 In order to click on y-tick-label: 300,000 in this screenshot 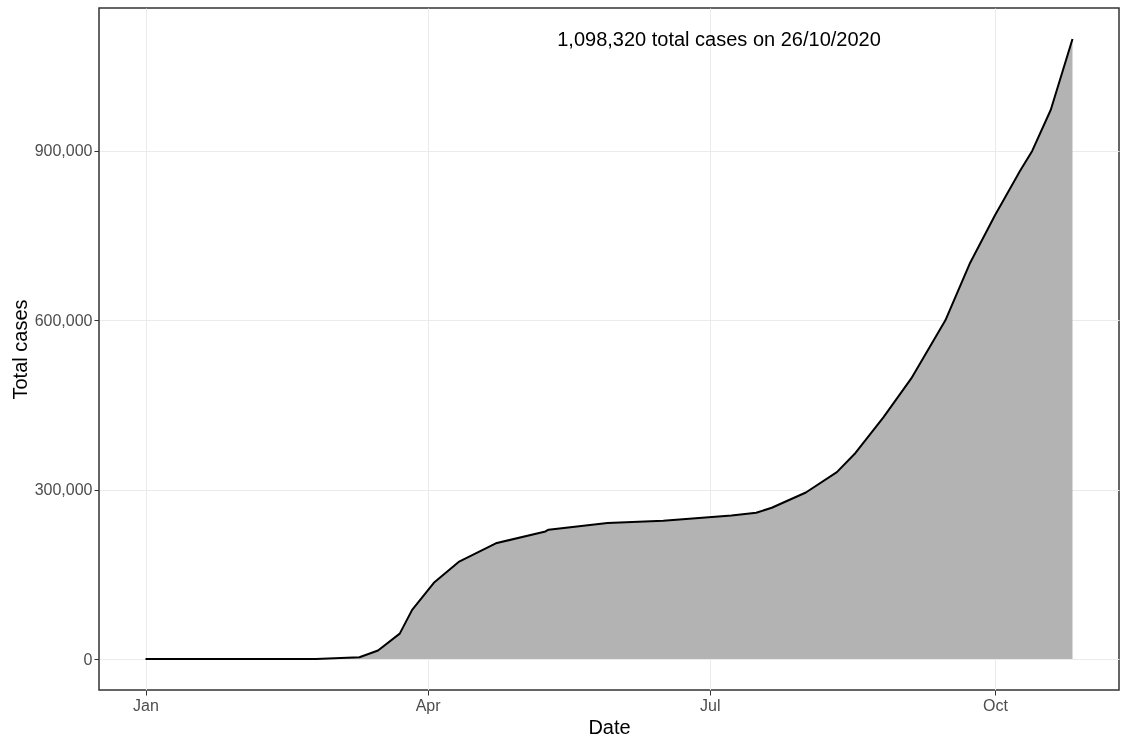, I will do `click(63, 490)`.